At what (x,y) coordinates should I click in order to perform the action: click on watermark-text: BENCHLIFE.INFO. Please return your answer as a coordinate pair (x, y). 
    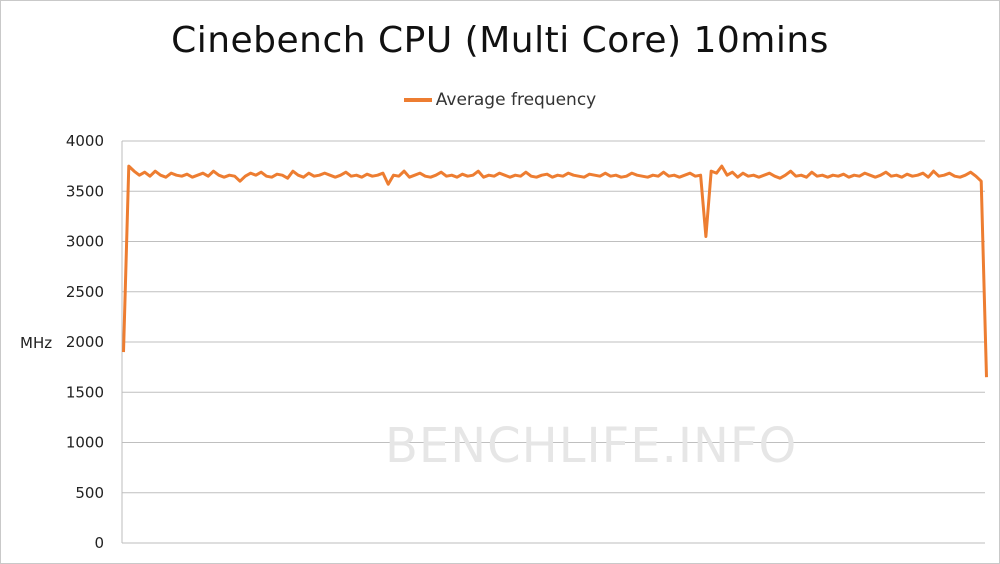
    Looking at the image, I should click on (591, 446).